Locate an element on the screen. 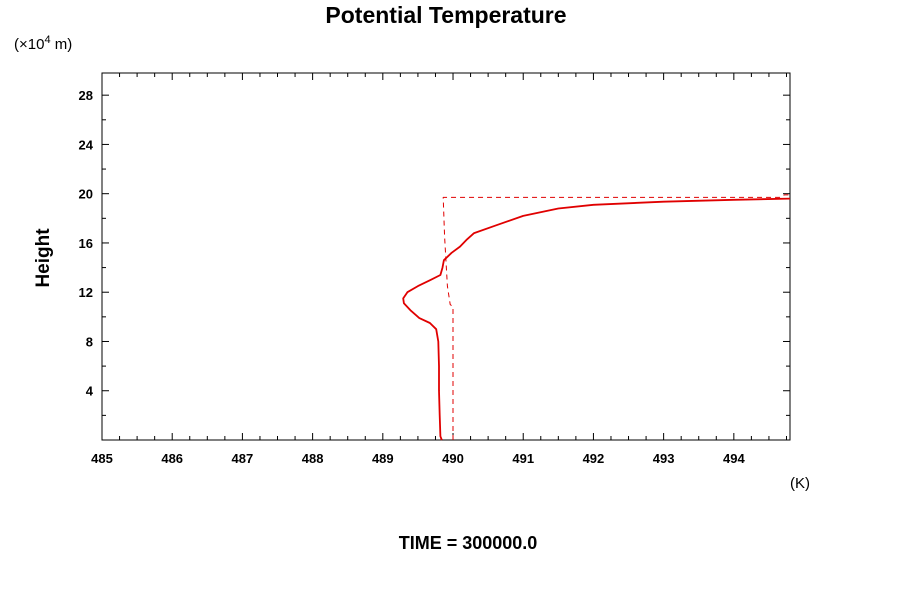 This screenshot has width=900, height=600. x-tick-label: 490 is located at coordinates (453, 458).